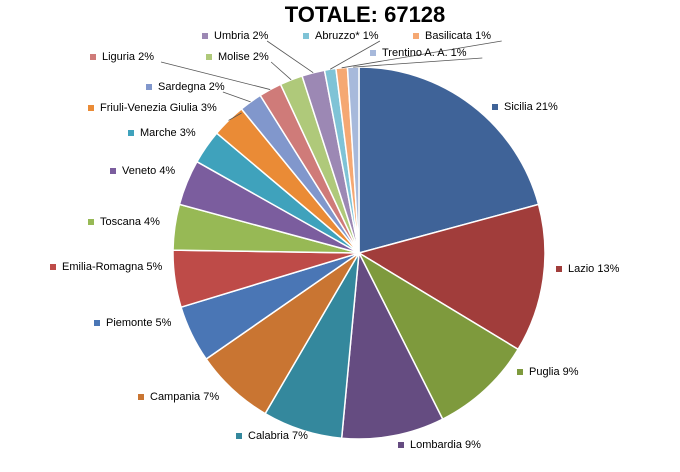 This screenshot has width=680, height=472. I want to click on slice-label-group: Calabria 7%, so click(272, 436).